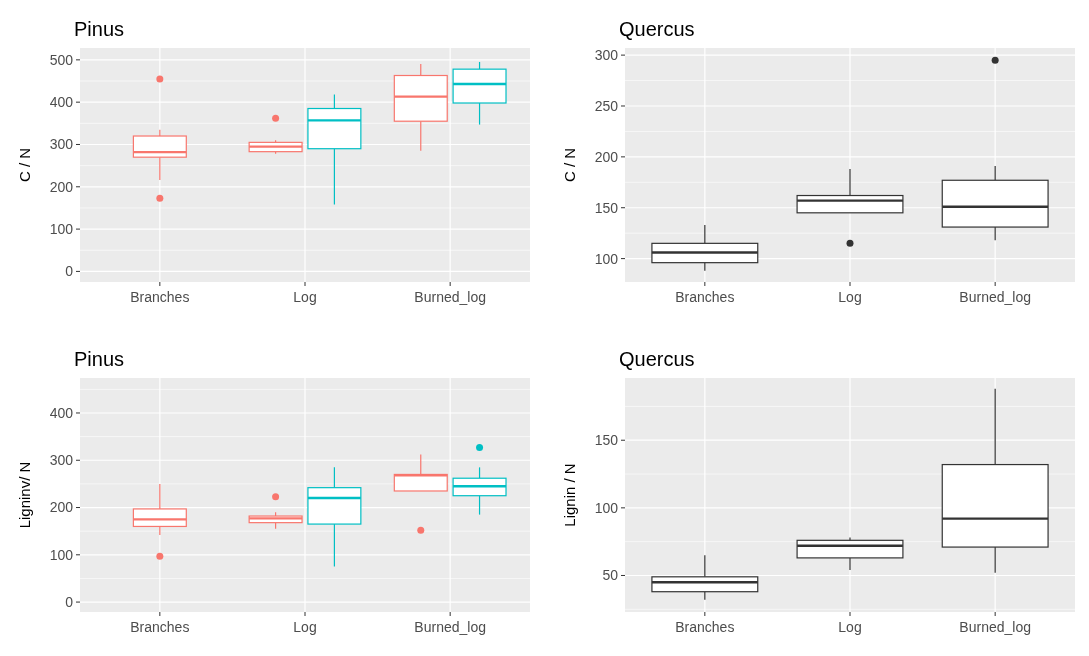  I want to click on y-axis-title: Ligninv/ N, so click(24, 495).